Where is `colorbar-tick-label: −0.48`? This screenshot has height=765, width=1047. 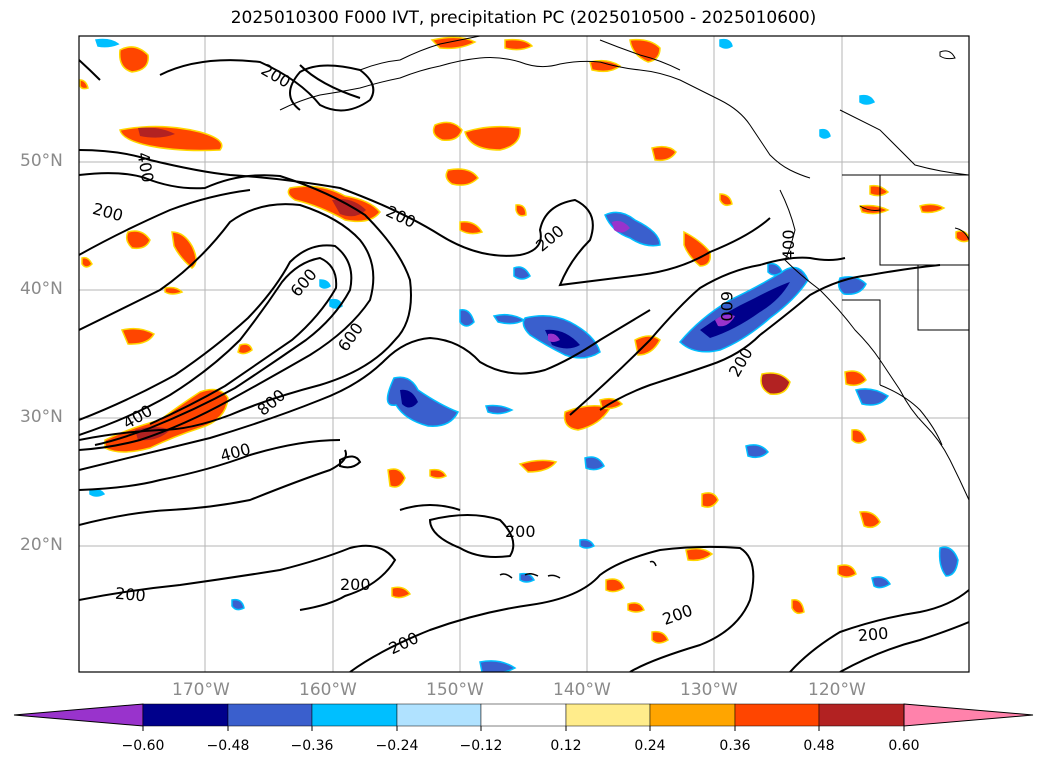 colorbar-tick-label: −0.48 is located at coordinates (228, 746).